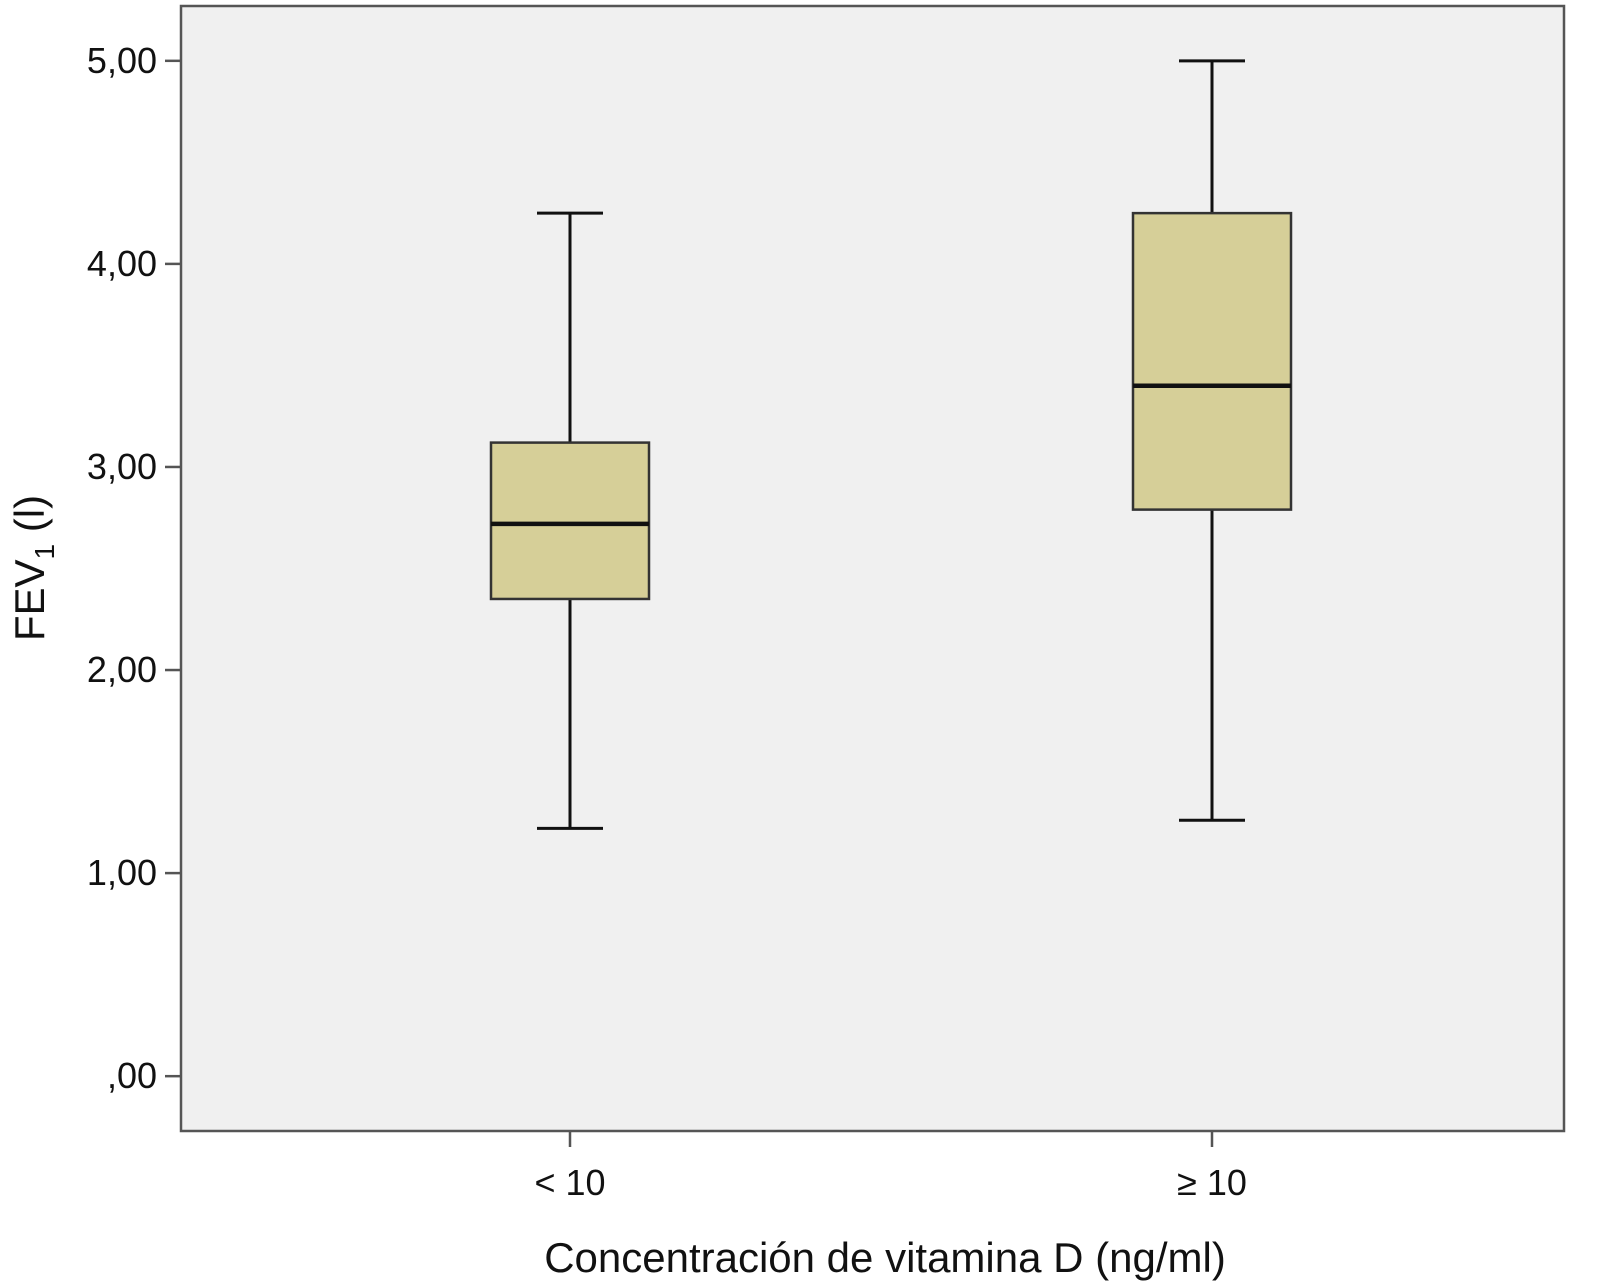  I want to click on y-axis-title: FEV1 (l), so click(33, 568).